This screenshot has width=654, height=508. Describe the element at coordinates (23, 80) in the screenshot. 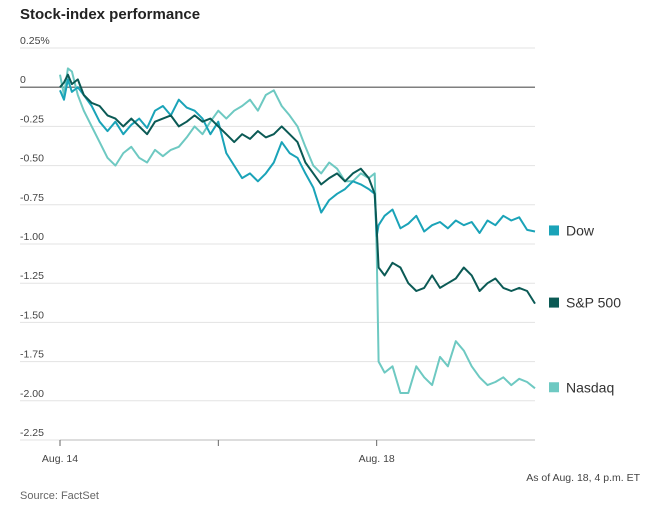

I see `y-tick-label: 0` at that location.